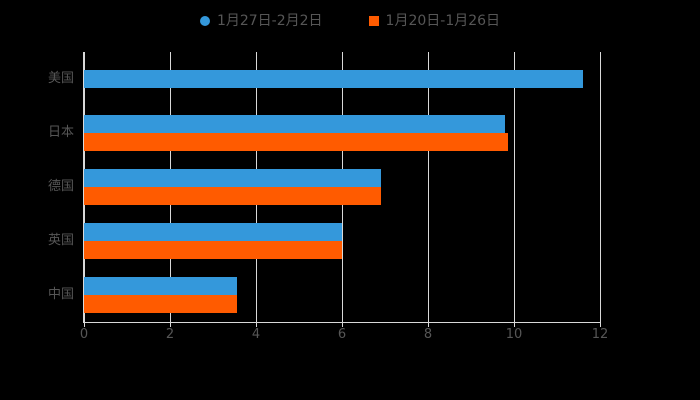 This screenshot has width=700, height=400. Describe the element at coordinates (514, 334) in the screenshot. I see `x-tick-label: 10` at that location.